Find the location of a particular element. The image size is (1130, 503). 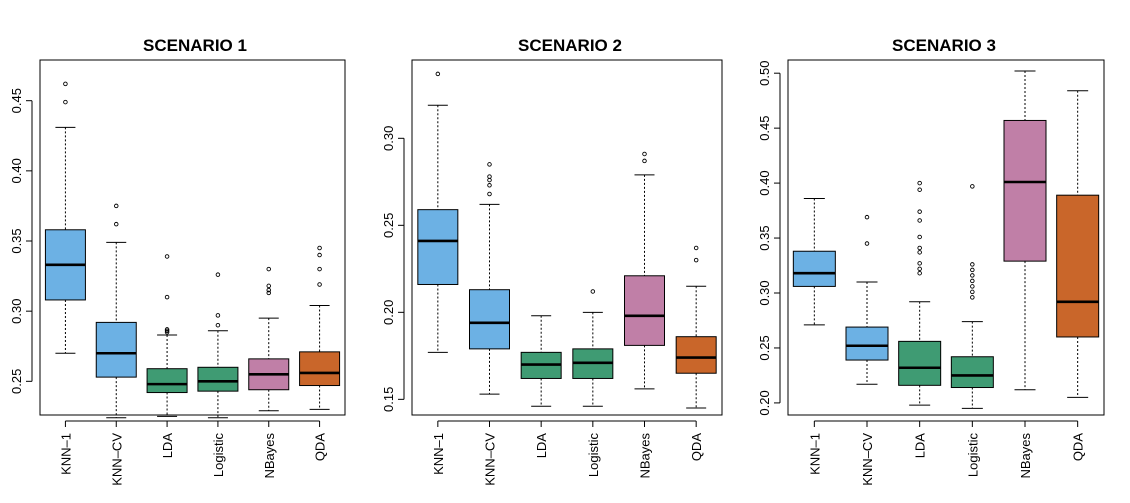

box-qda is located at coordinates (696, 327).